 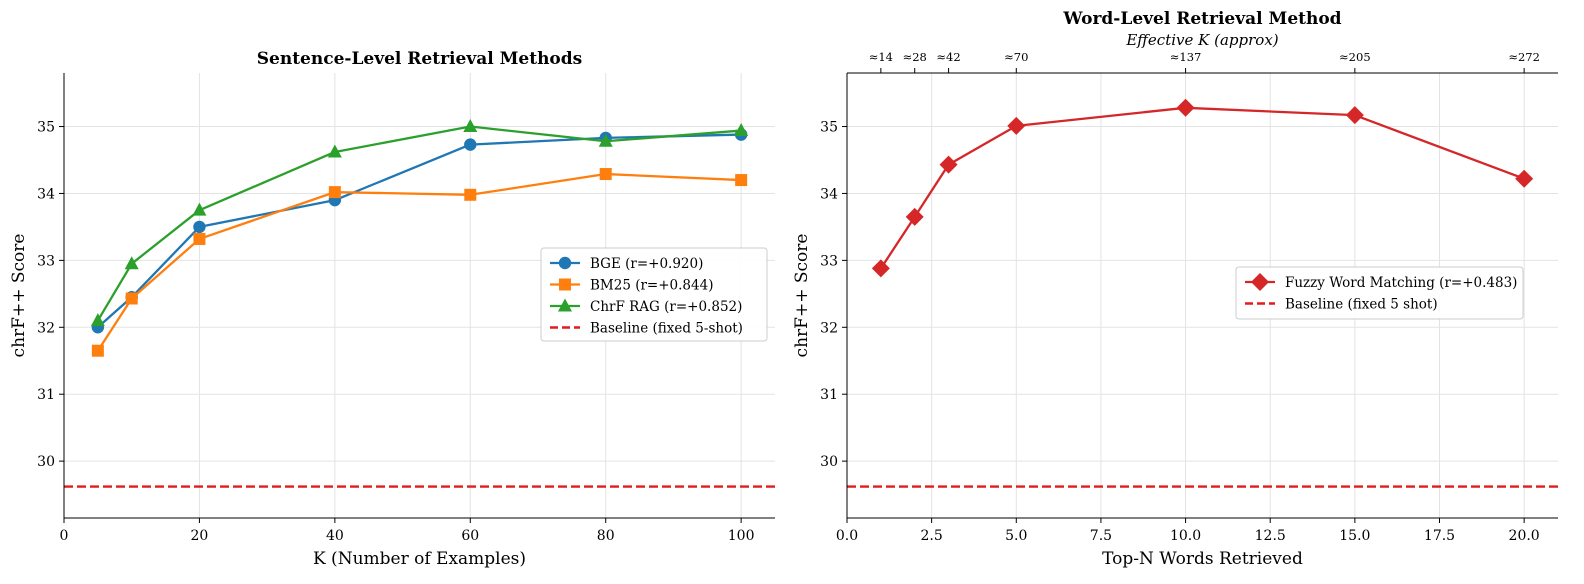 I want to click on x-axis-label: K (Number of Examples), so click(x=419, y=559).